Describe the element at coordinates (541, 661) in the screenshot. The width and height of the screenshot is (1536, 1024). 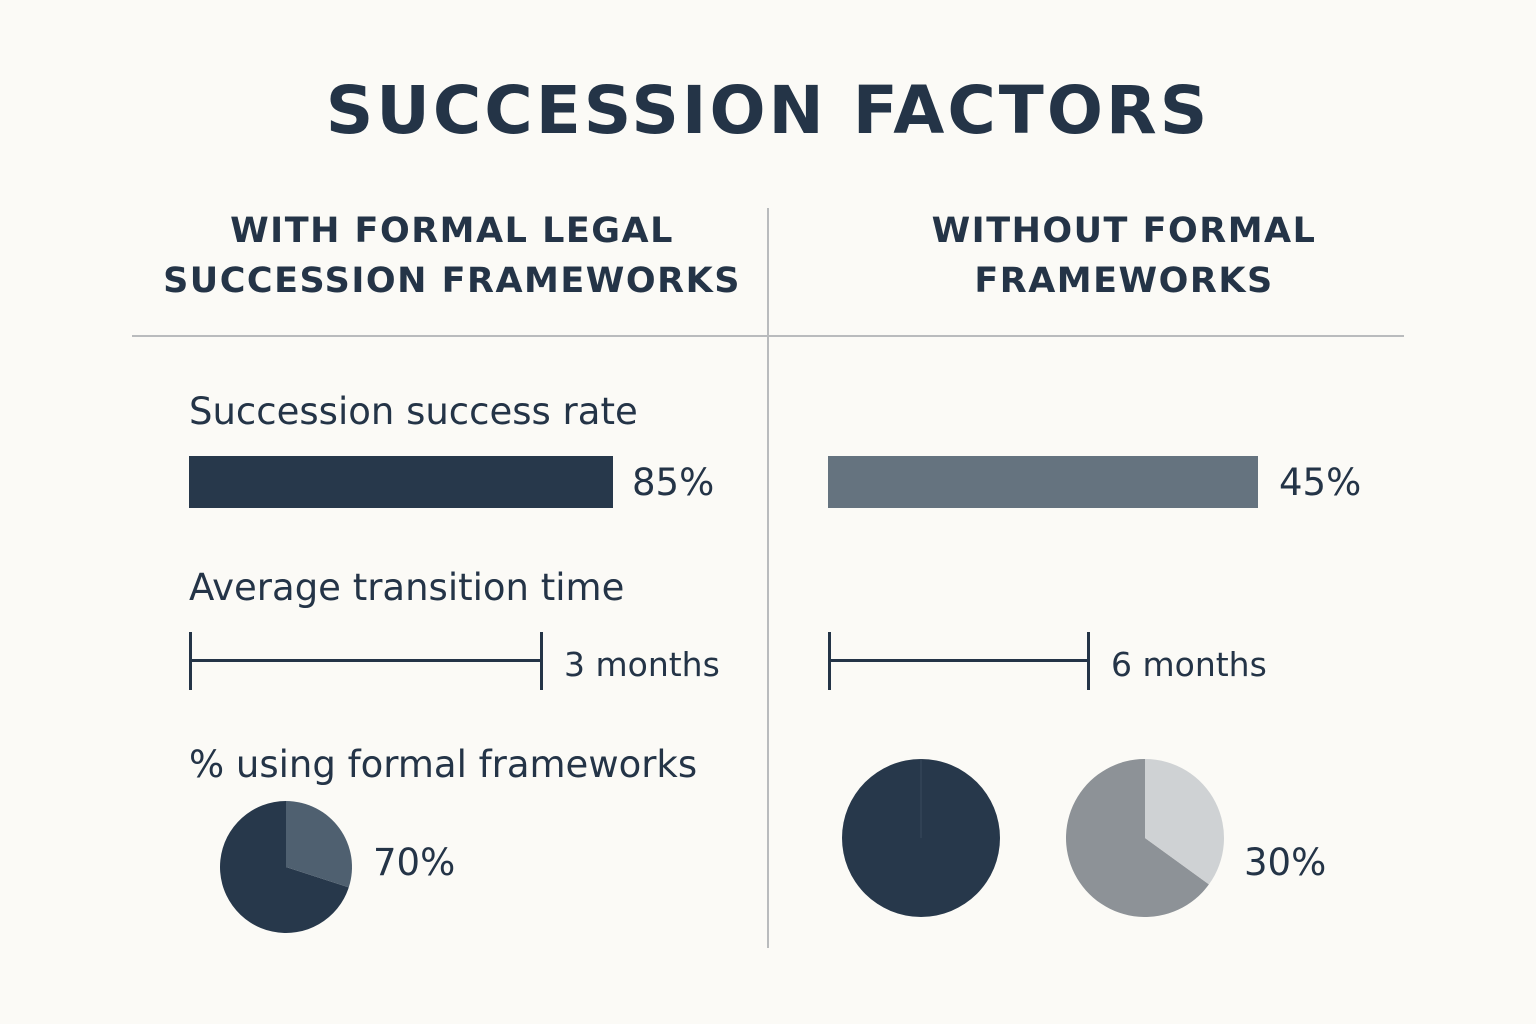
I see `transition-end-tick-with` at that location.